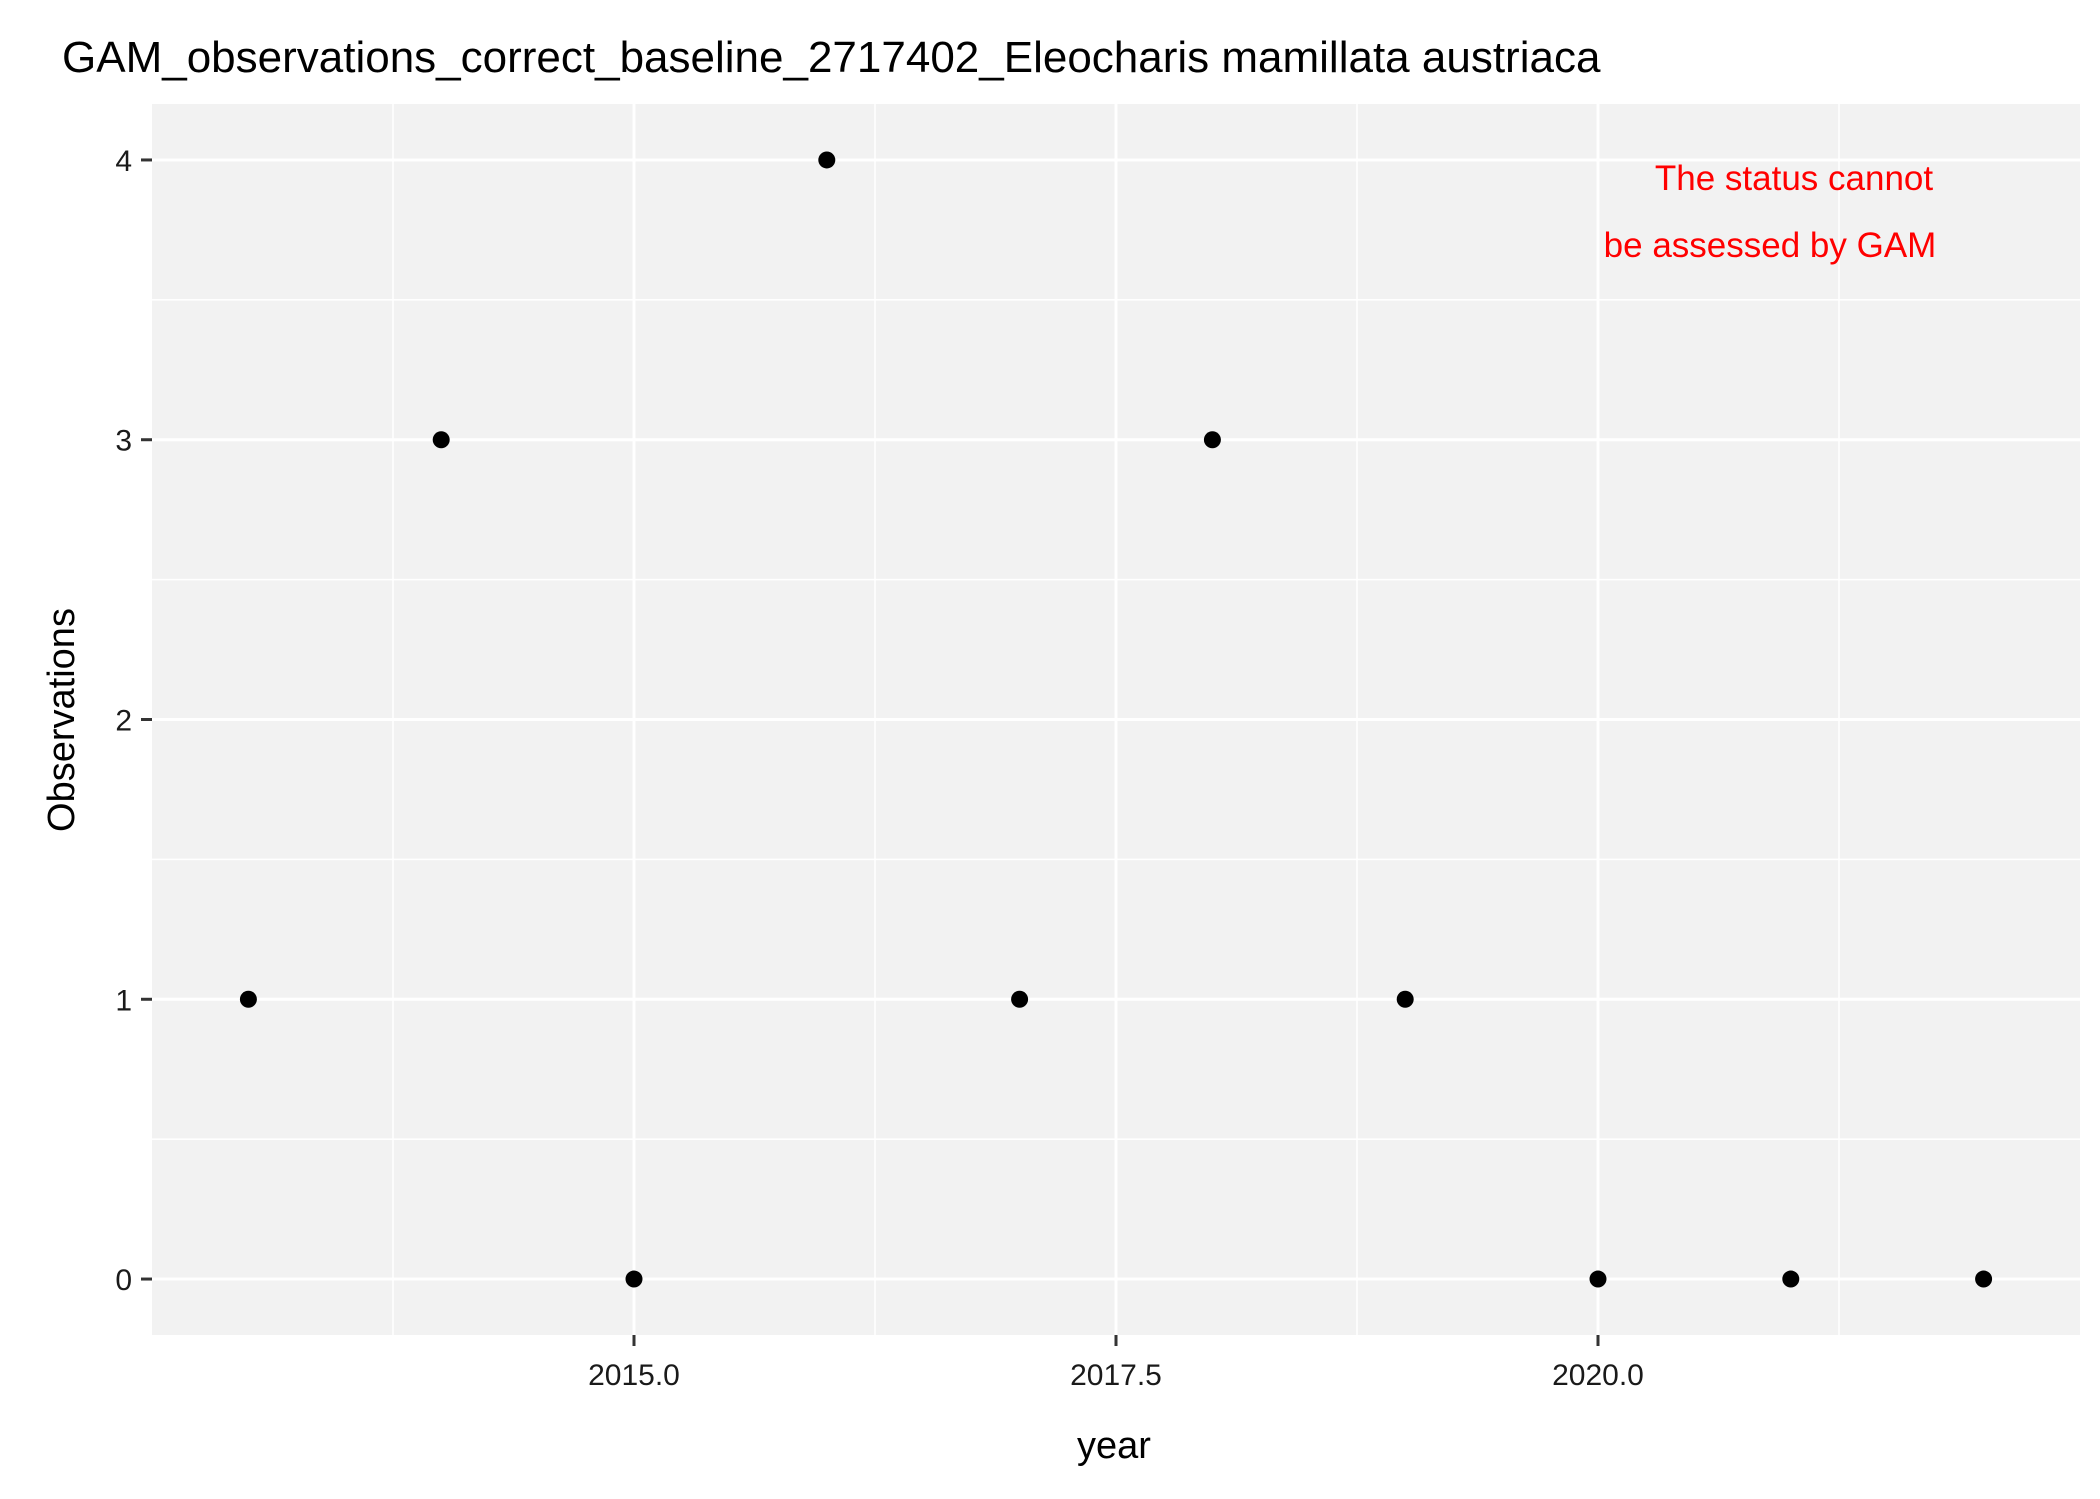 The width and height of the screenshot is (2100, 1499). What do you see at coordinates (123, 161) in the screenshot?
I see `y-tick-label: 4` at bounding box center [123, 161].